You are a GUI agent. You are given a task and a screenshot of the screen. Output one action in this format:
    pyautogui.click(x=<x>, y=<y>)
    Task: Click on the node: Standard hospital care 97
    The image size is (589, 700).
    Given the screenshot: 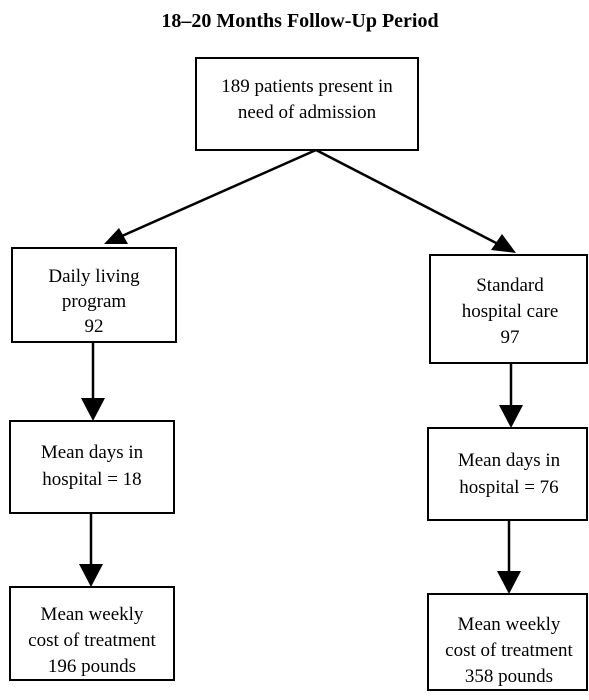 What is the action you would take?
    pyautogui.click(x=508, y=309)
    